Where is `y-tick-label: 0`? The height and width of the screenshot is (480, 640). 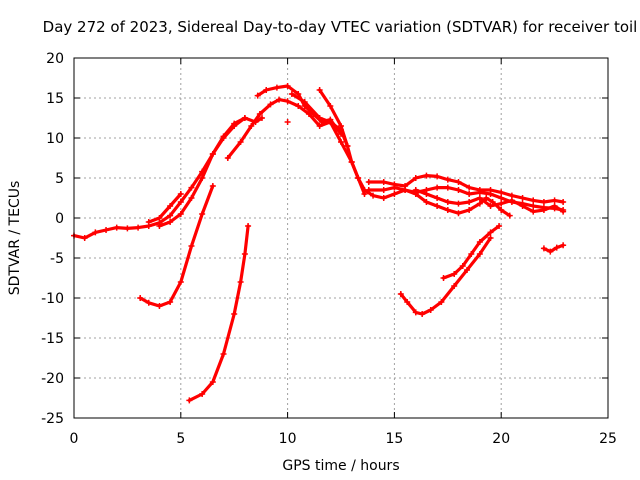
y-tick-label: 0 is located at coordinates (59, 219).